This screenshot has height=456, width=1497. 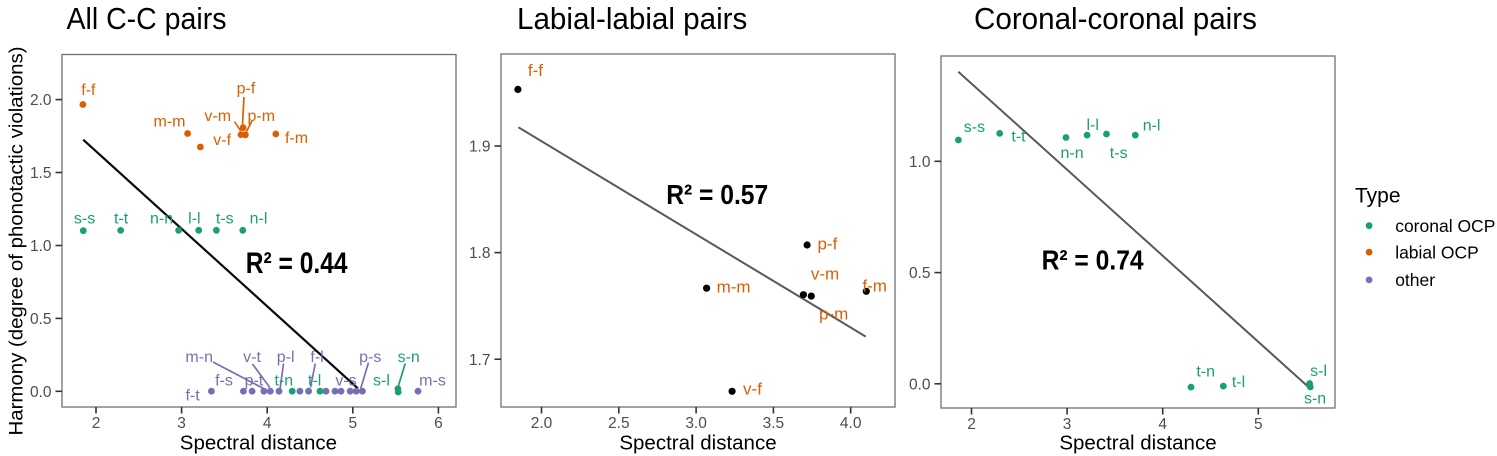 I want to click on svg-text: v-t, so click(x=252, y=357).